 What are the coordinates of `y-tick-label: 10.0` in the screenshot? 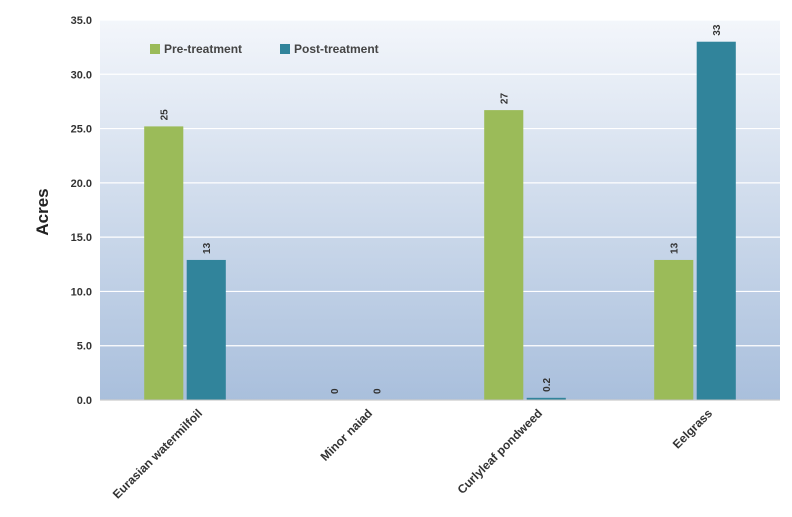 It's located at (81, 292).